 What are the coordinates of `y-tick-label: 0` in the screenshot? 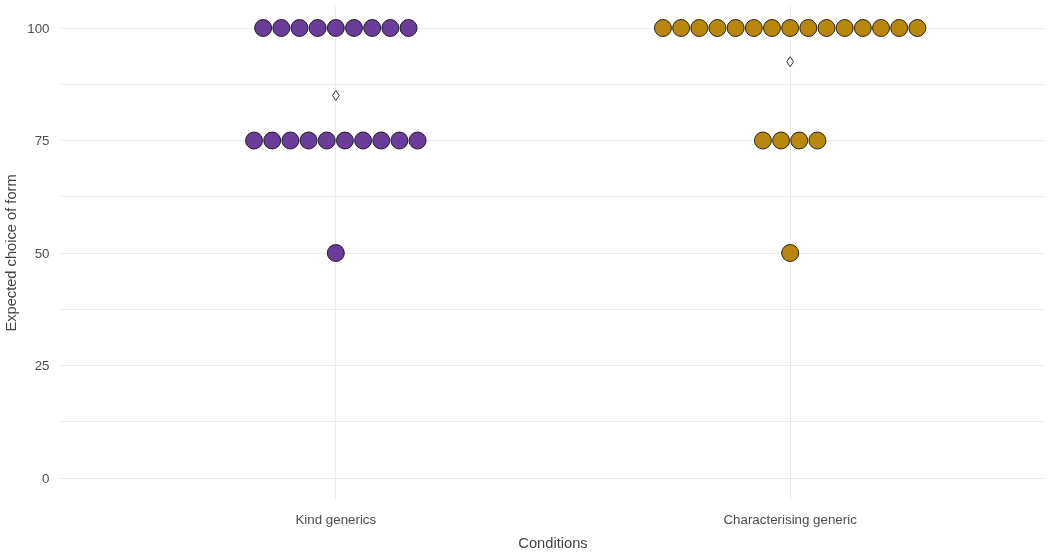 It's located at (46, 478).